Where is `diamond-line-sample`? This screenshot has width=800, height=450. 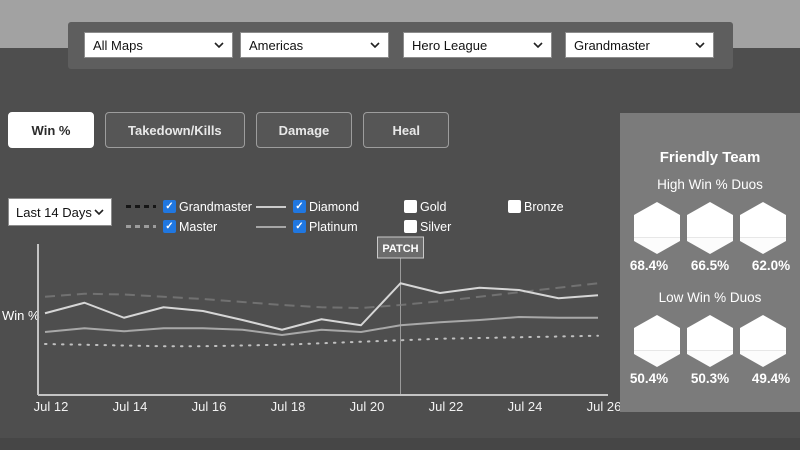
diamond-line-sample is located at coordinates (271, 206).